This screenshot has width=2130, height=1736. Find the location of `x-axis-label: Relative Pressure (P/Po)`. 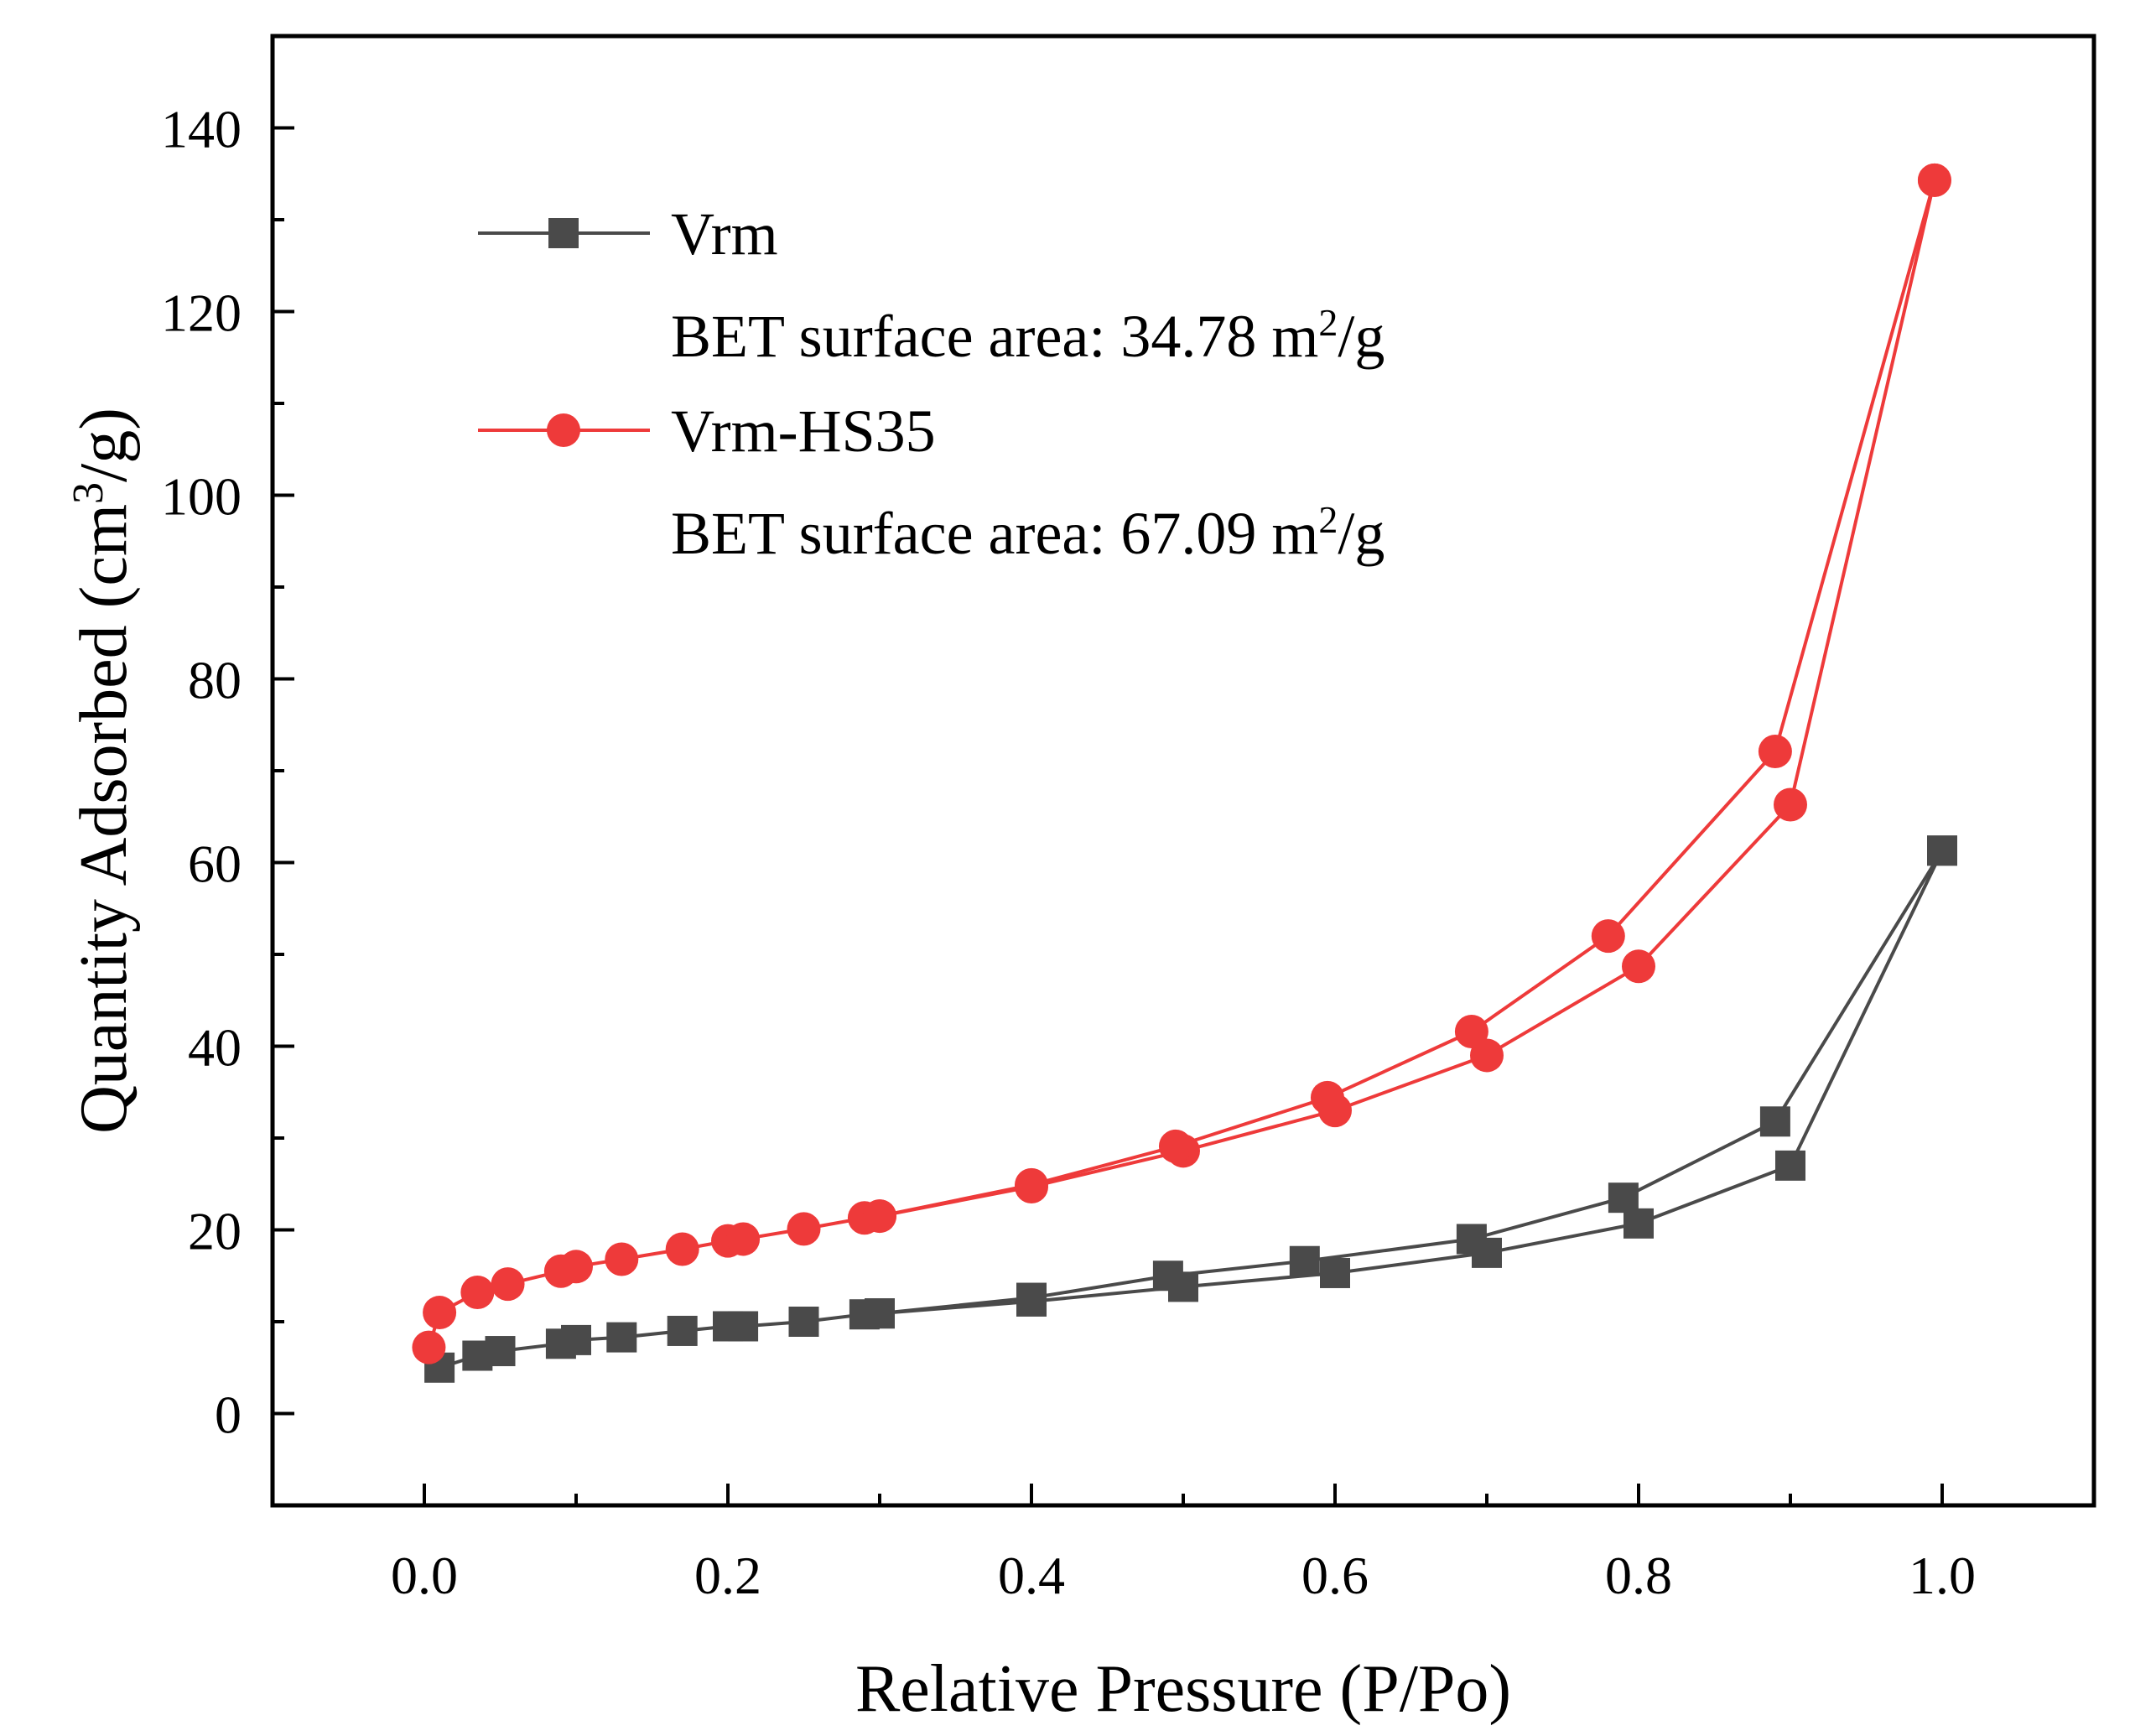

x-axis-label: Relative Pressure (P/Po) is located at coordinates (1183, 1689).